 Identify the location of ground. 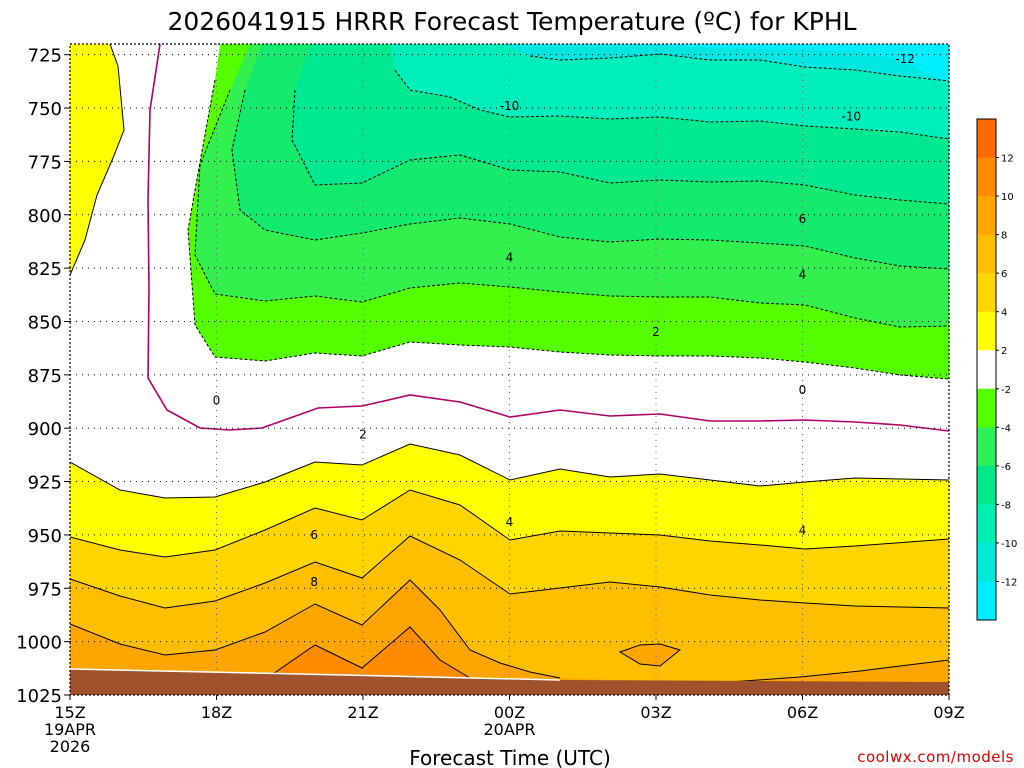
(509, 682).